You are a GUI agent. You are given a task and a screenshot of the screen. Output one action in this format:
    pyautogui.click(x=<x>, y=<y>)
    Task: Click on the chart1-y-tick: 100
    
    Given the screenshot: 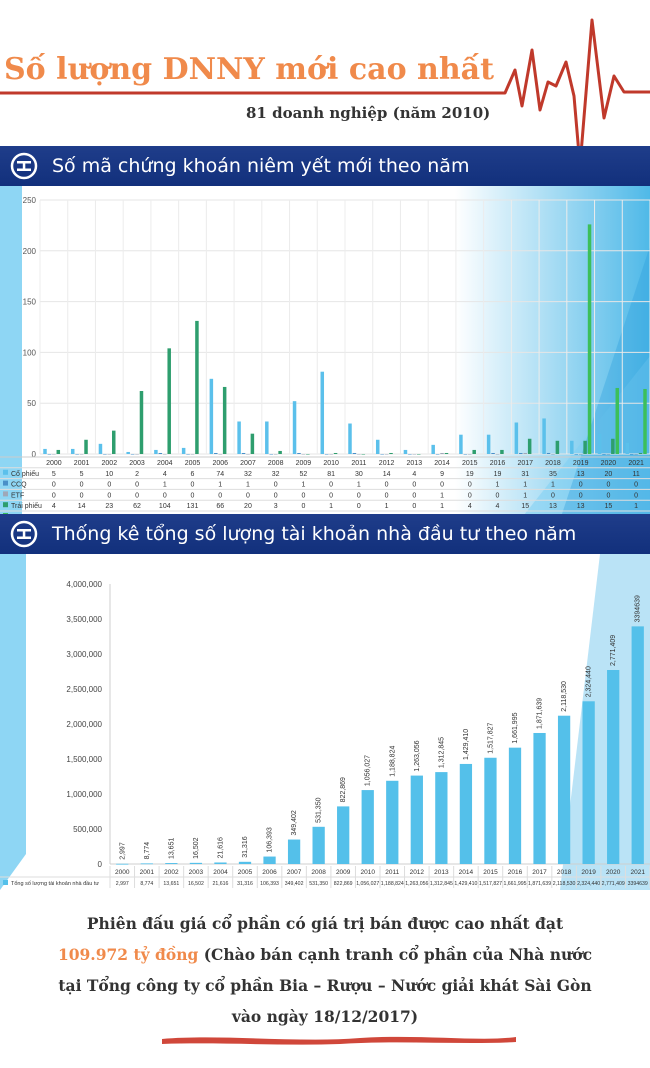 What is the action you would take?
    pyautogui.click(x=30, y=352)
    